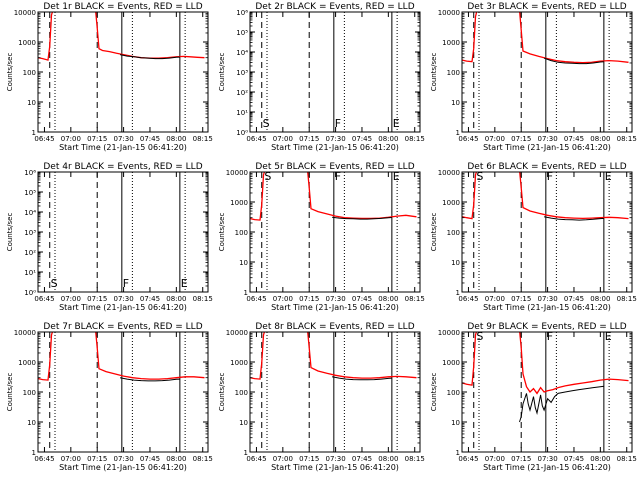 The image size is (640, 480). I want to click on marker-label: F, so click(338, 123).